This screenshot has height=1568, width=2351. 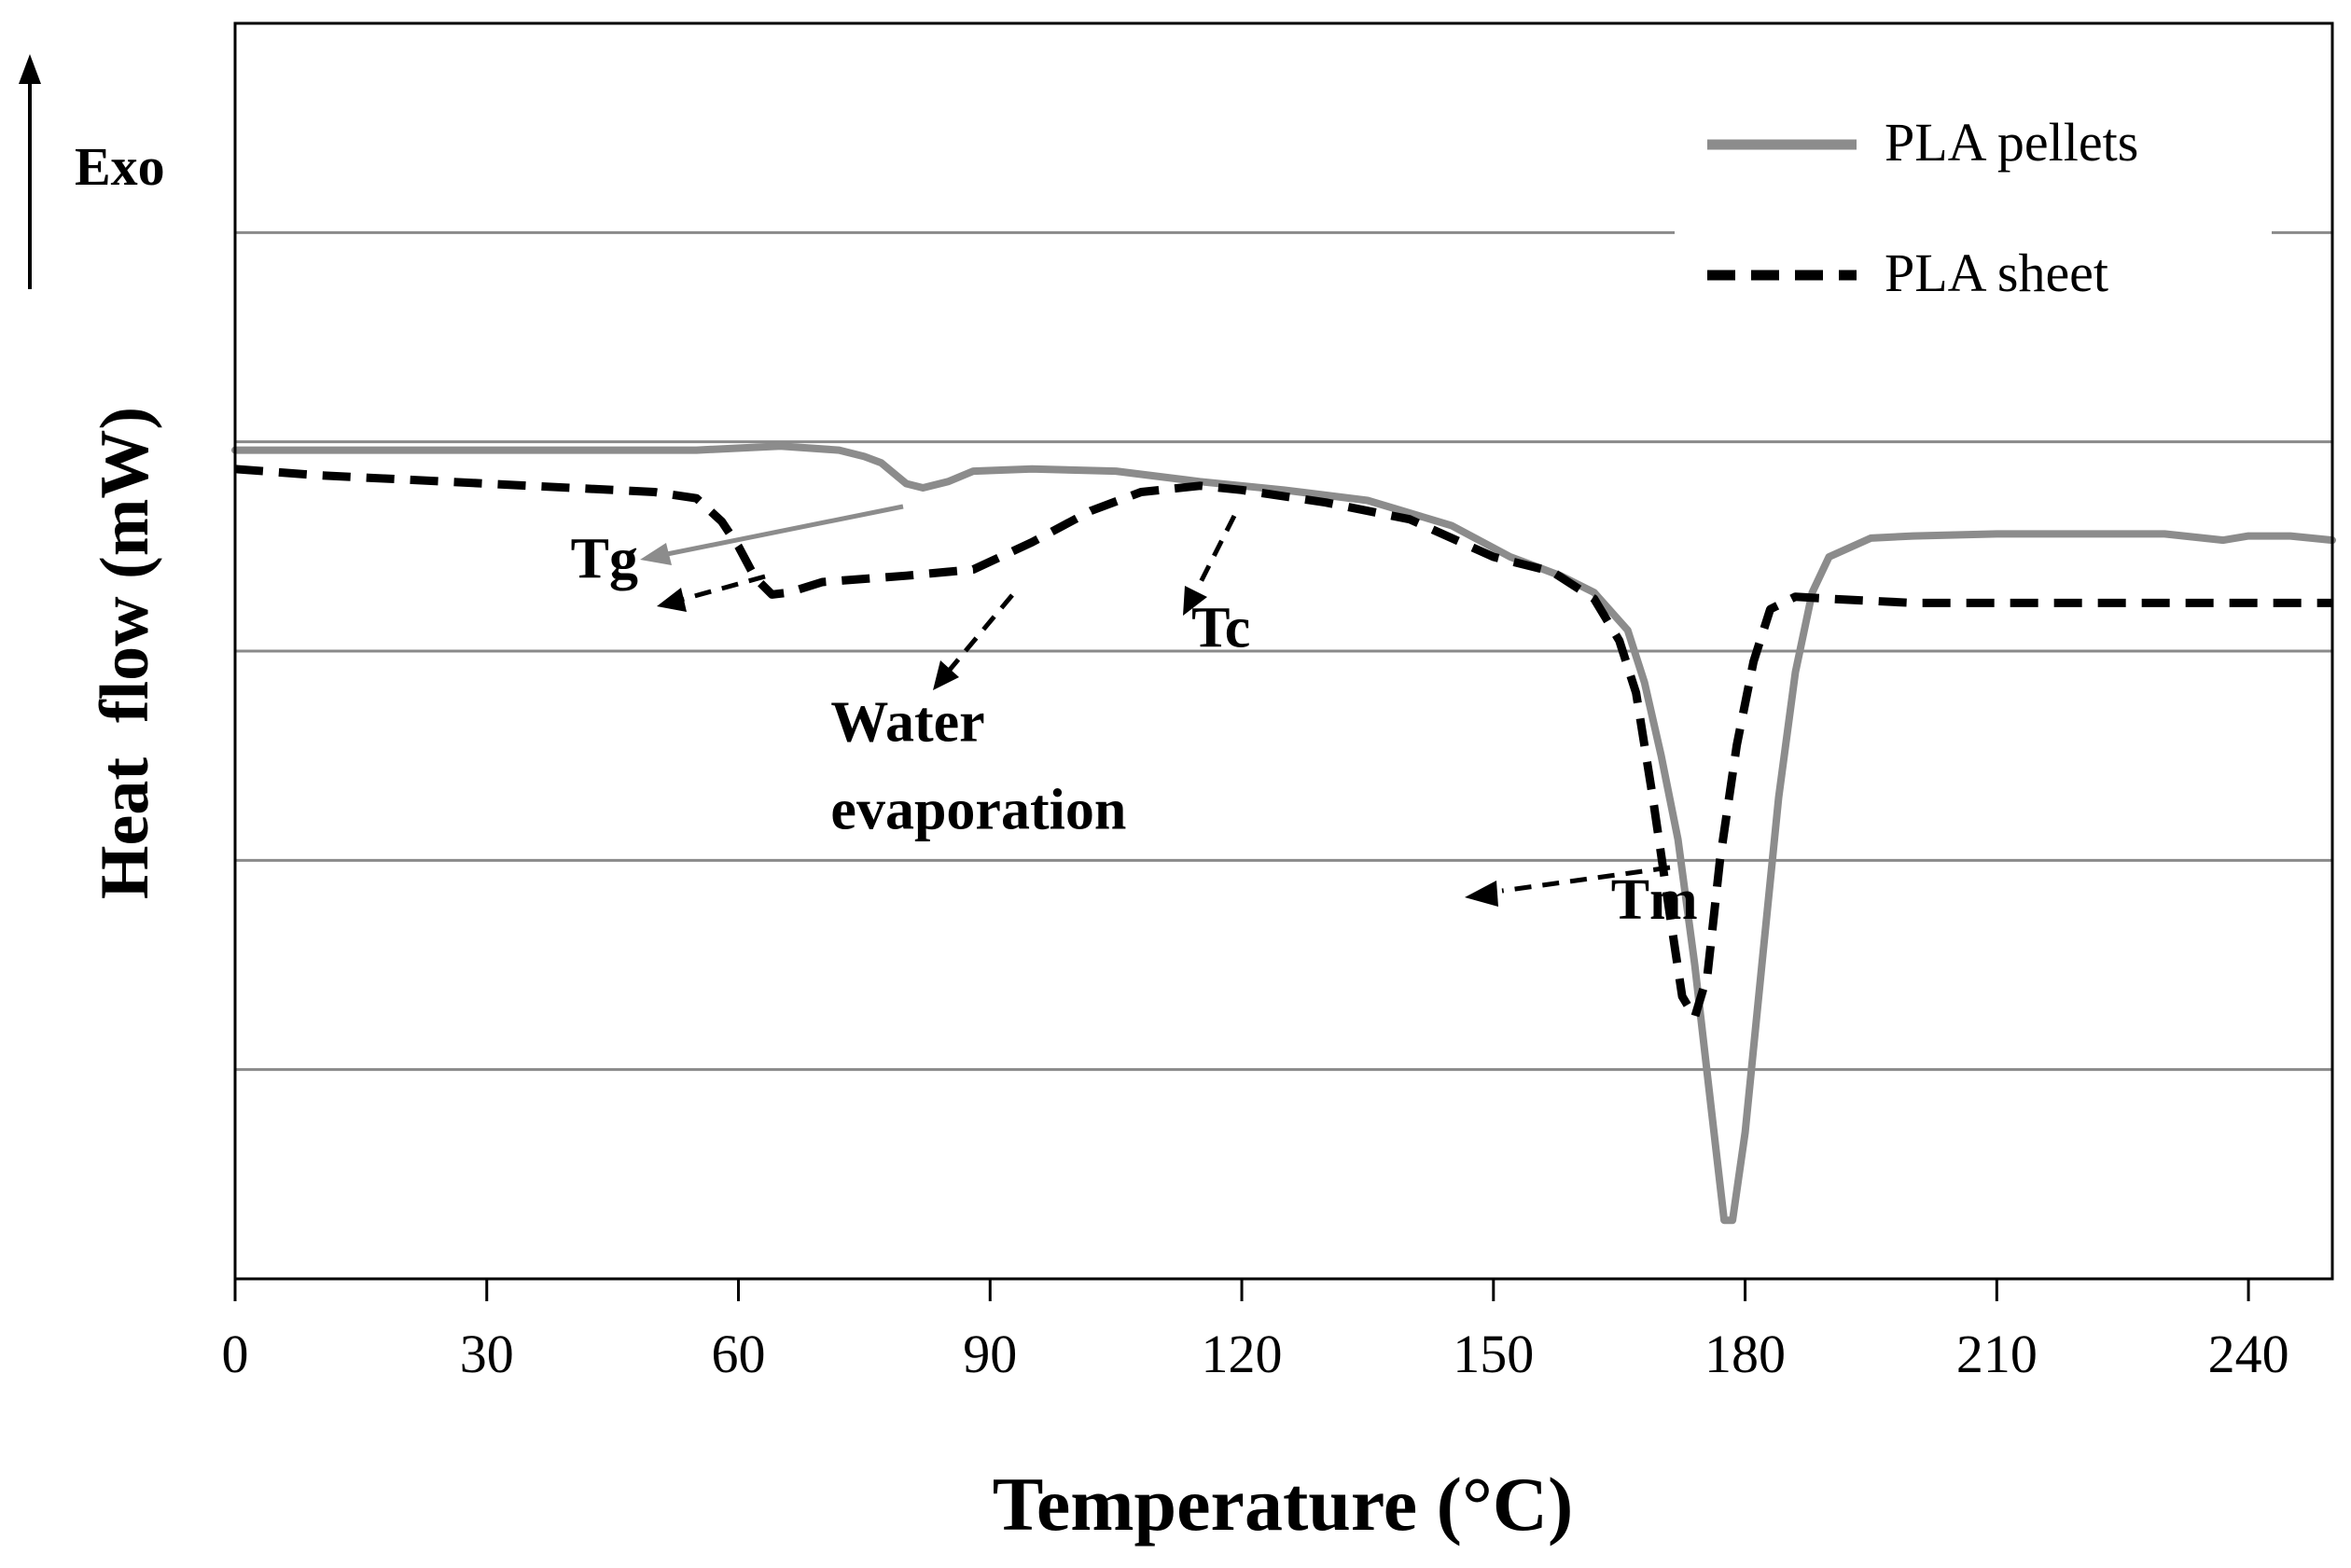 What do you see at coordinates (1745, 1354) in the screenshot?
I see `x-tick-label-180: 180` at bounding box center [1745, 1354].